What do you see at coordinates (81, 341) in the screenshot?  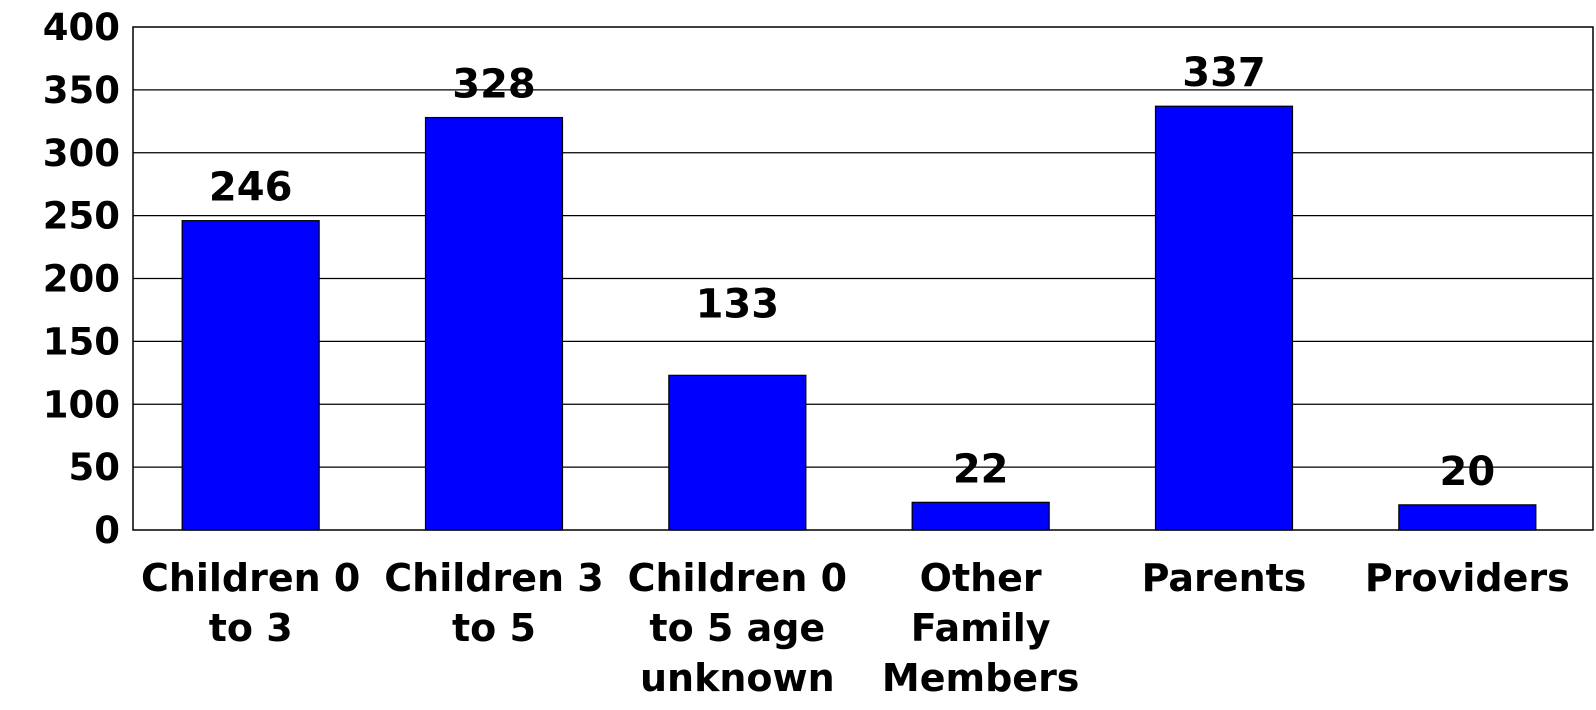 I see `y-tick-label: 150` at bounding box center [81, 341].